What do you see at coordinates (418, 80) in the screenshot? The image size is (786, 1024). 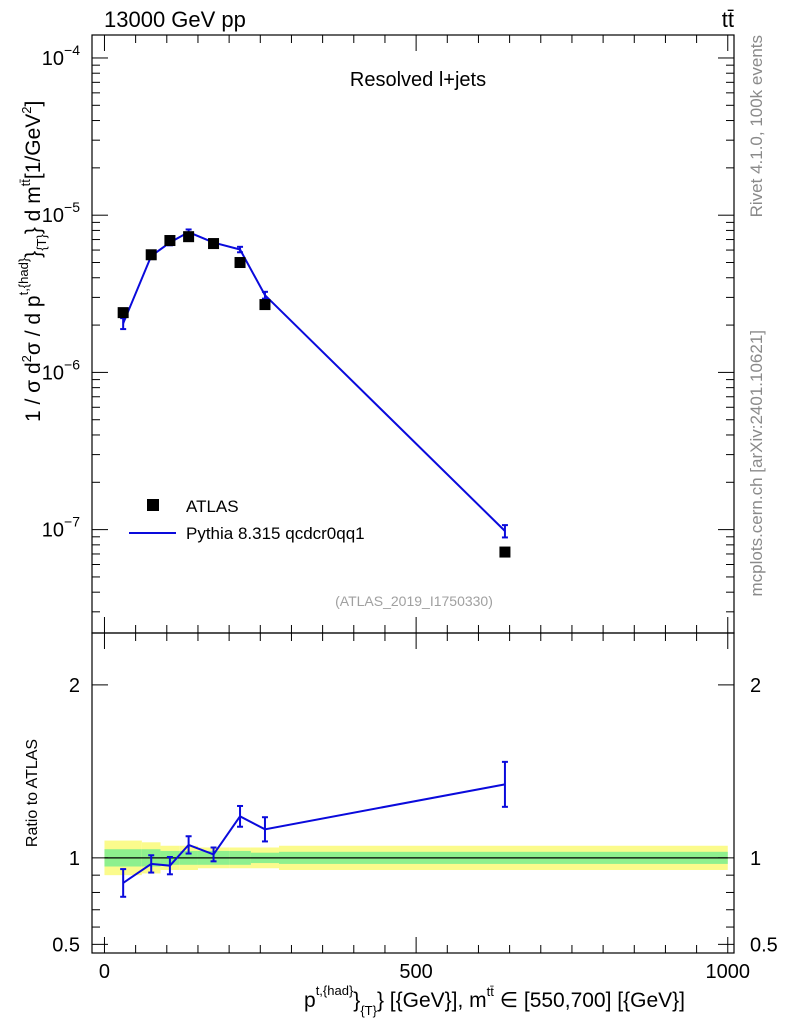 I see `panel-title: Resolved l+jets` at bounding box center [418, 80].